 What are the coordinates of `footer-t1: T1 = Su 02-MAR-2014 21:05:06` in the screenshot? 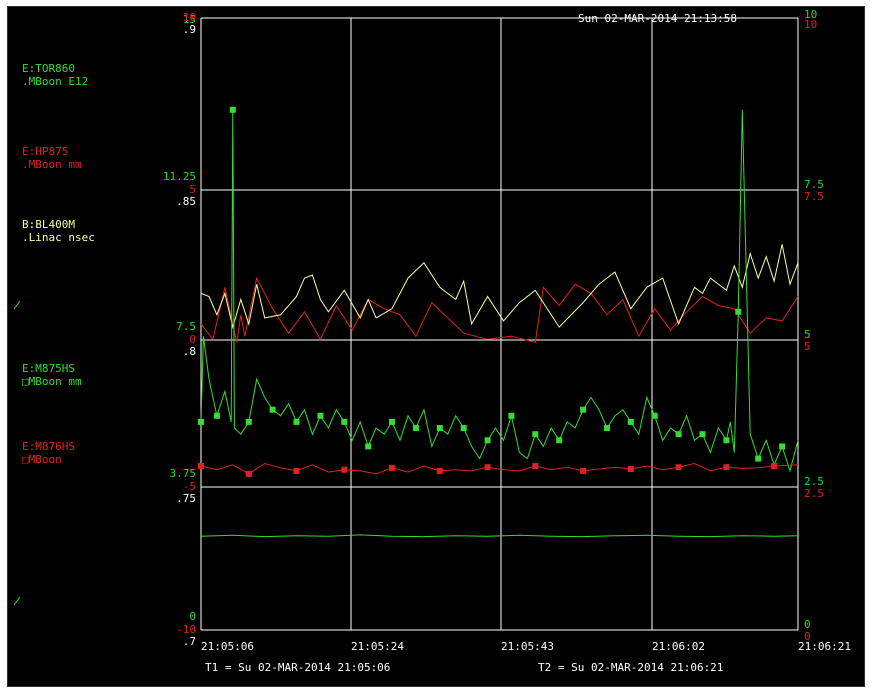 It's located at (297, 667).